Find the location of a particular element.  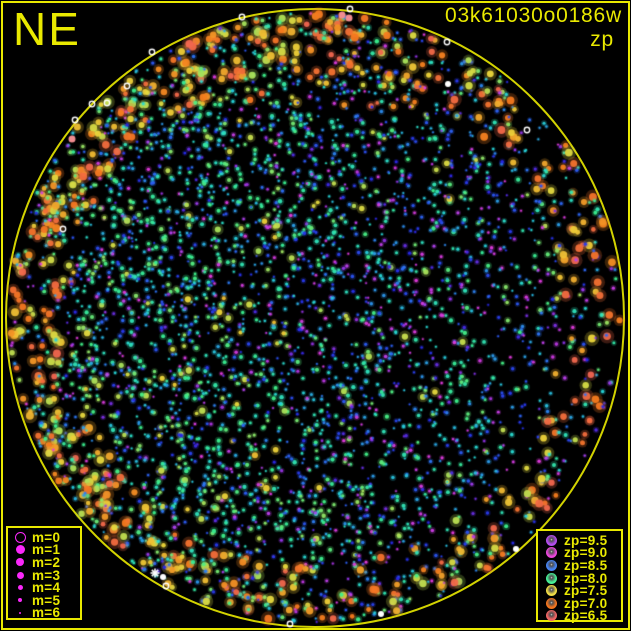

legend-item: zp=7.0 is located at coordinates (579, 603).